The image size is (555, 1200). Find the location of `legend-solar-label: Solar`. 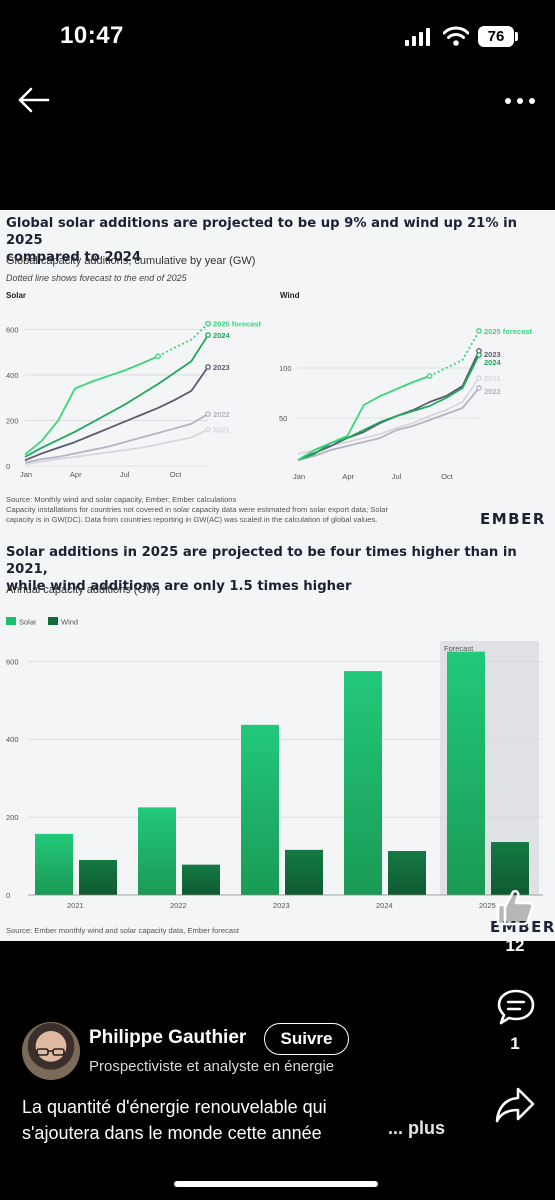

legend-solar-label: Solar is located at coordinates (28, 622).